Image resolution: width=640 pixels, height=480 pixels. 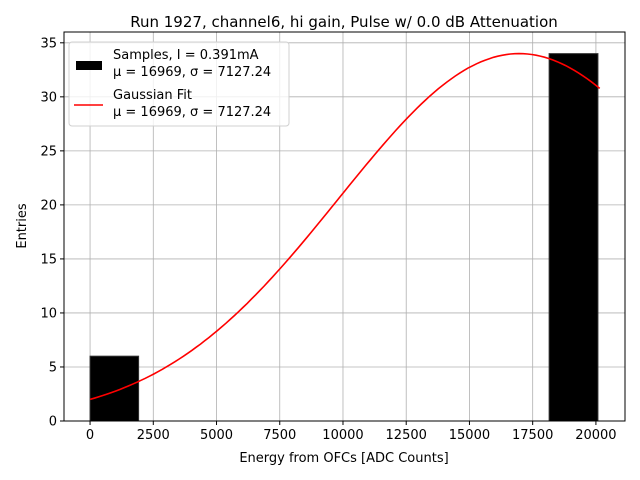 I want to click on legend-box, so click(x=179, y=84).